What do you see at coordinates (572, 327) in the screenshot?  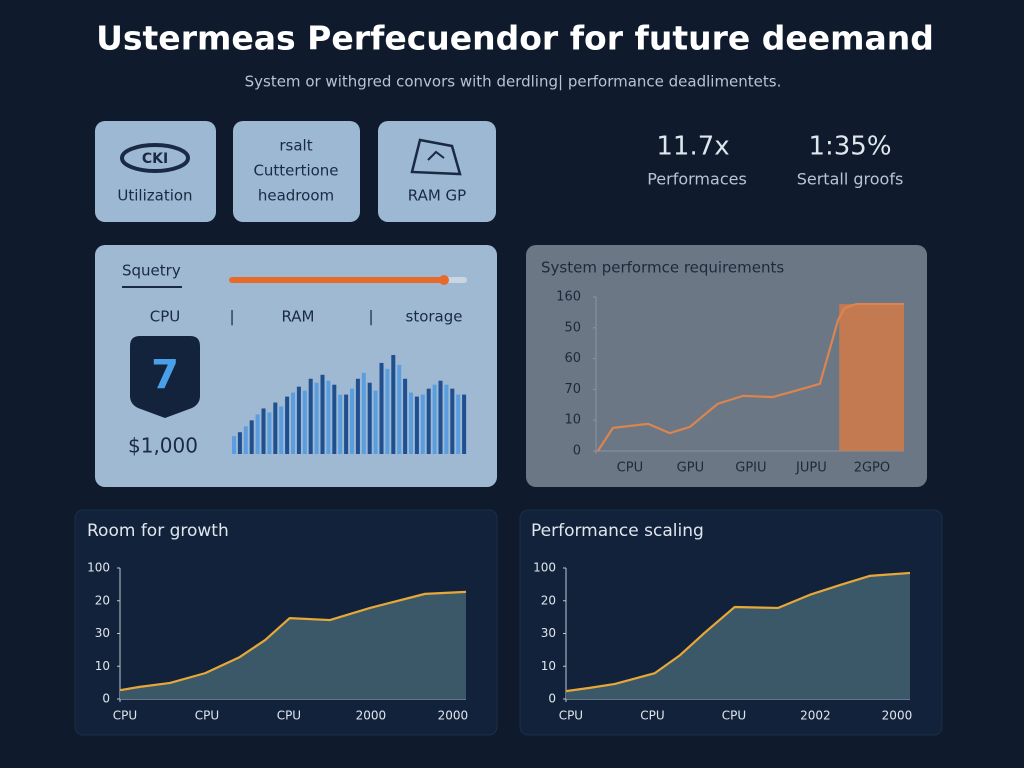 I see `y-tick-label: 50` at bounding box center [572, 327].